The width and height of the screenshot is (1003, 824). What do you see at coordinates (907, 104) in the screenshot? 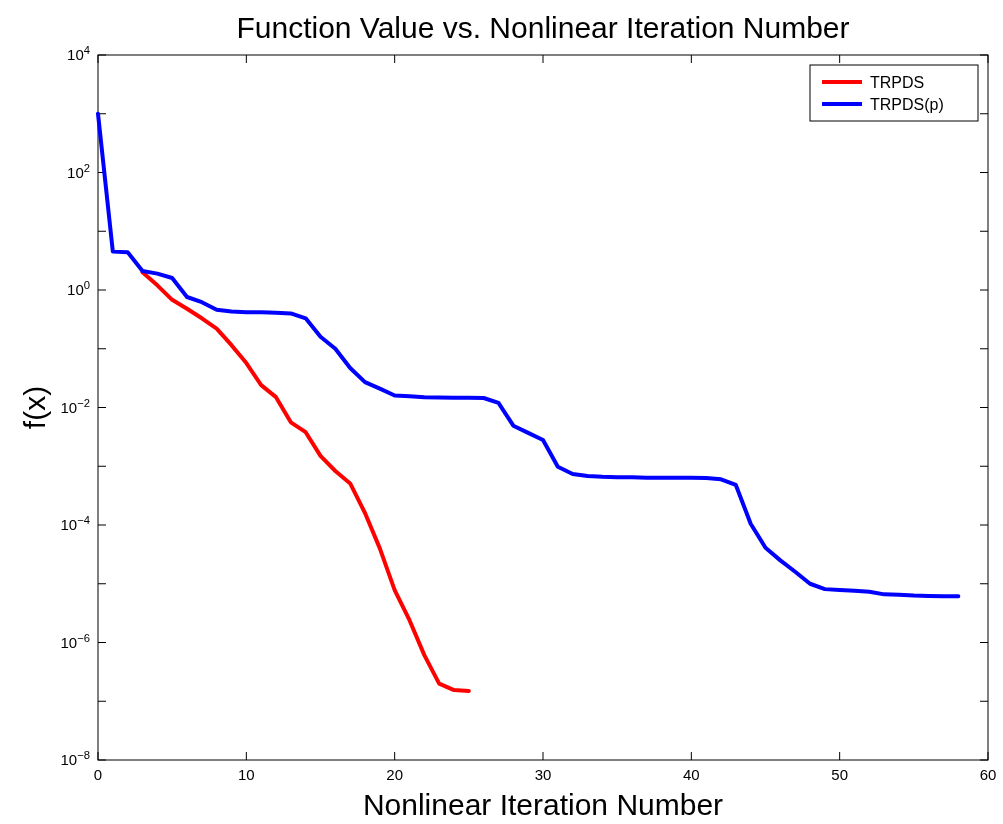
I see `legend-label: TRPDS(p)` at bounding box center [907, 104].